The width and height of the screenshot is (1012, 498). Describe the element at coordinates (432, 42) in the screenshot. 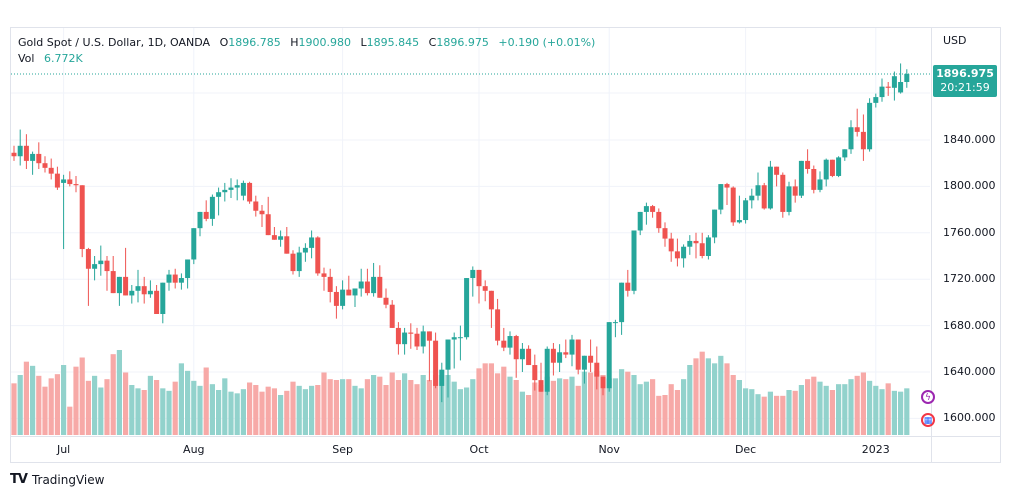

I see `close-label: C` at that location.